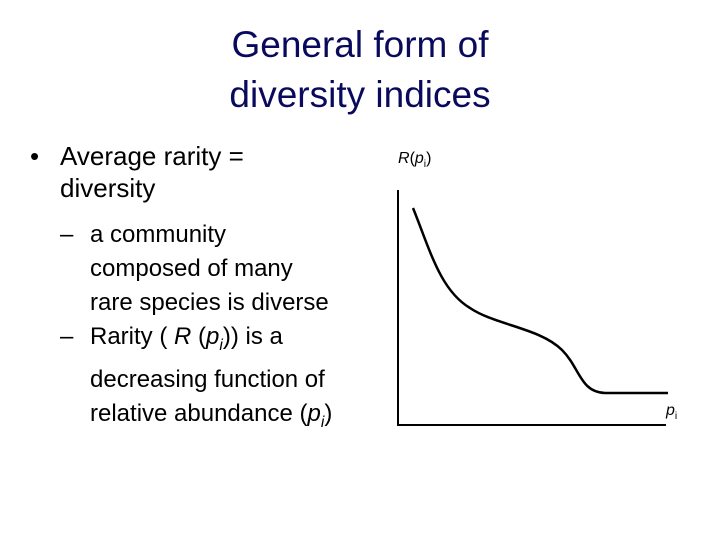  I want to click on text-run: Rarity (, so click(132, 336).